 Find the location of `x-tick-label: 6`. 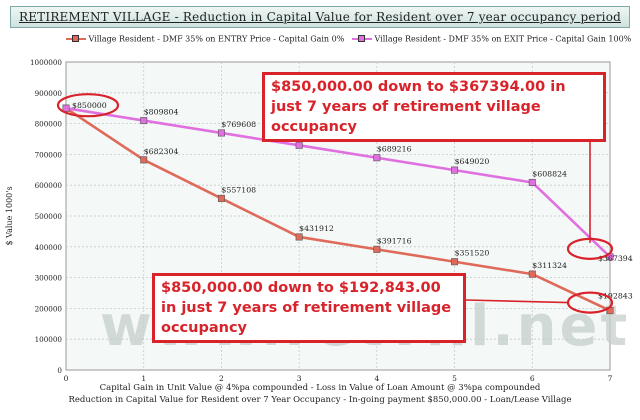

x-tick-label: 6 is located at coordinates (532, 378).